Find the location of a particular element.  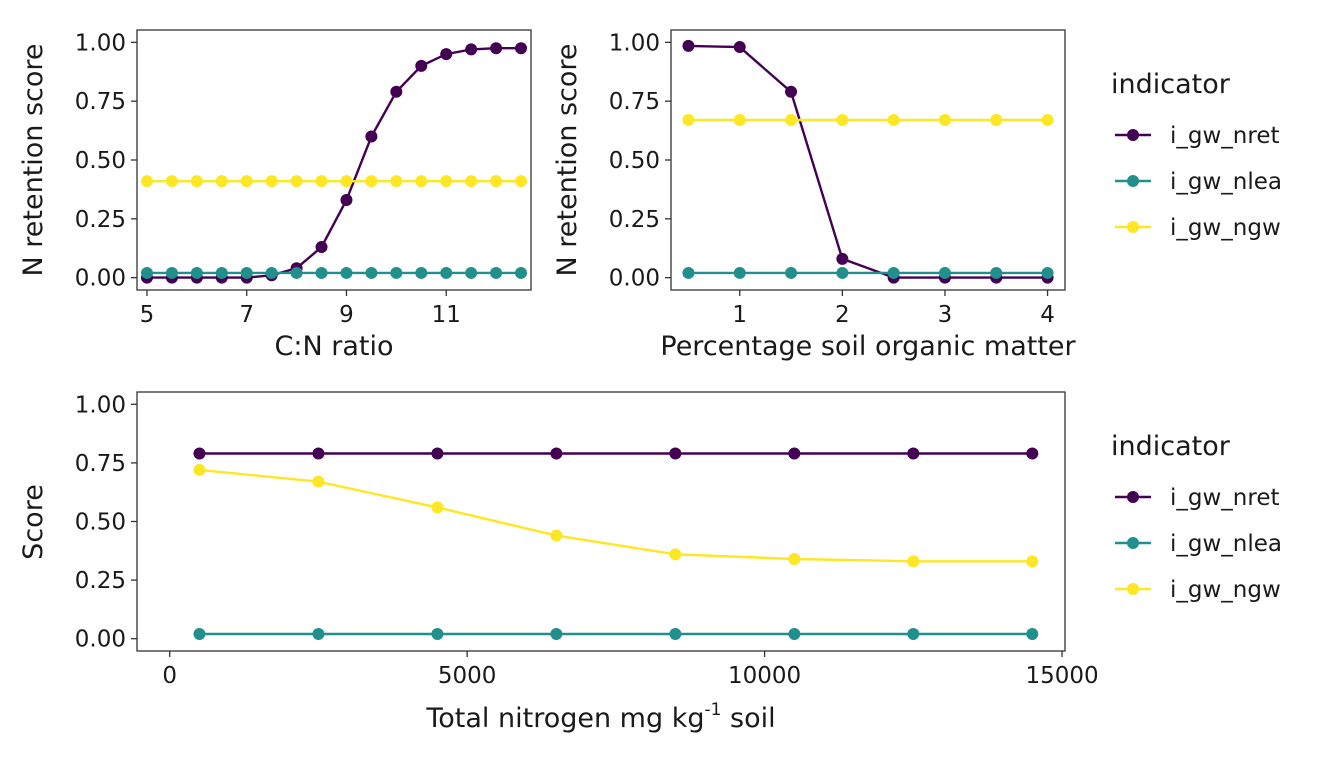

legend-1: indicator i_gw_nret i_gw_nlea i_gw_ngw is located at coordinates (1196, 155).